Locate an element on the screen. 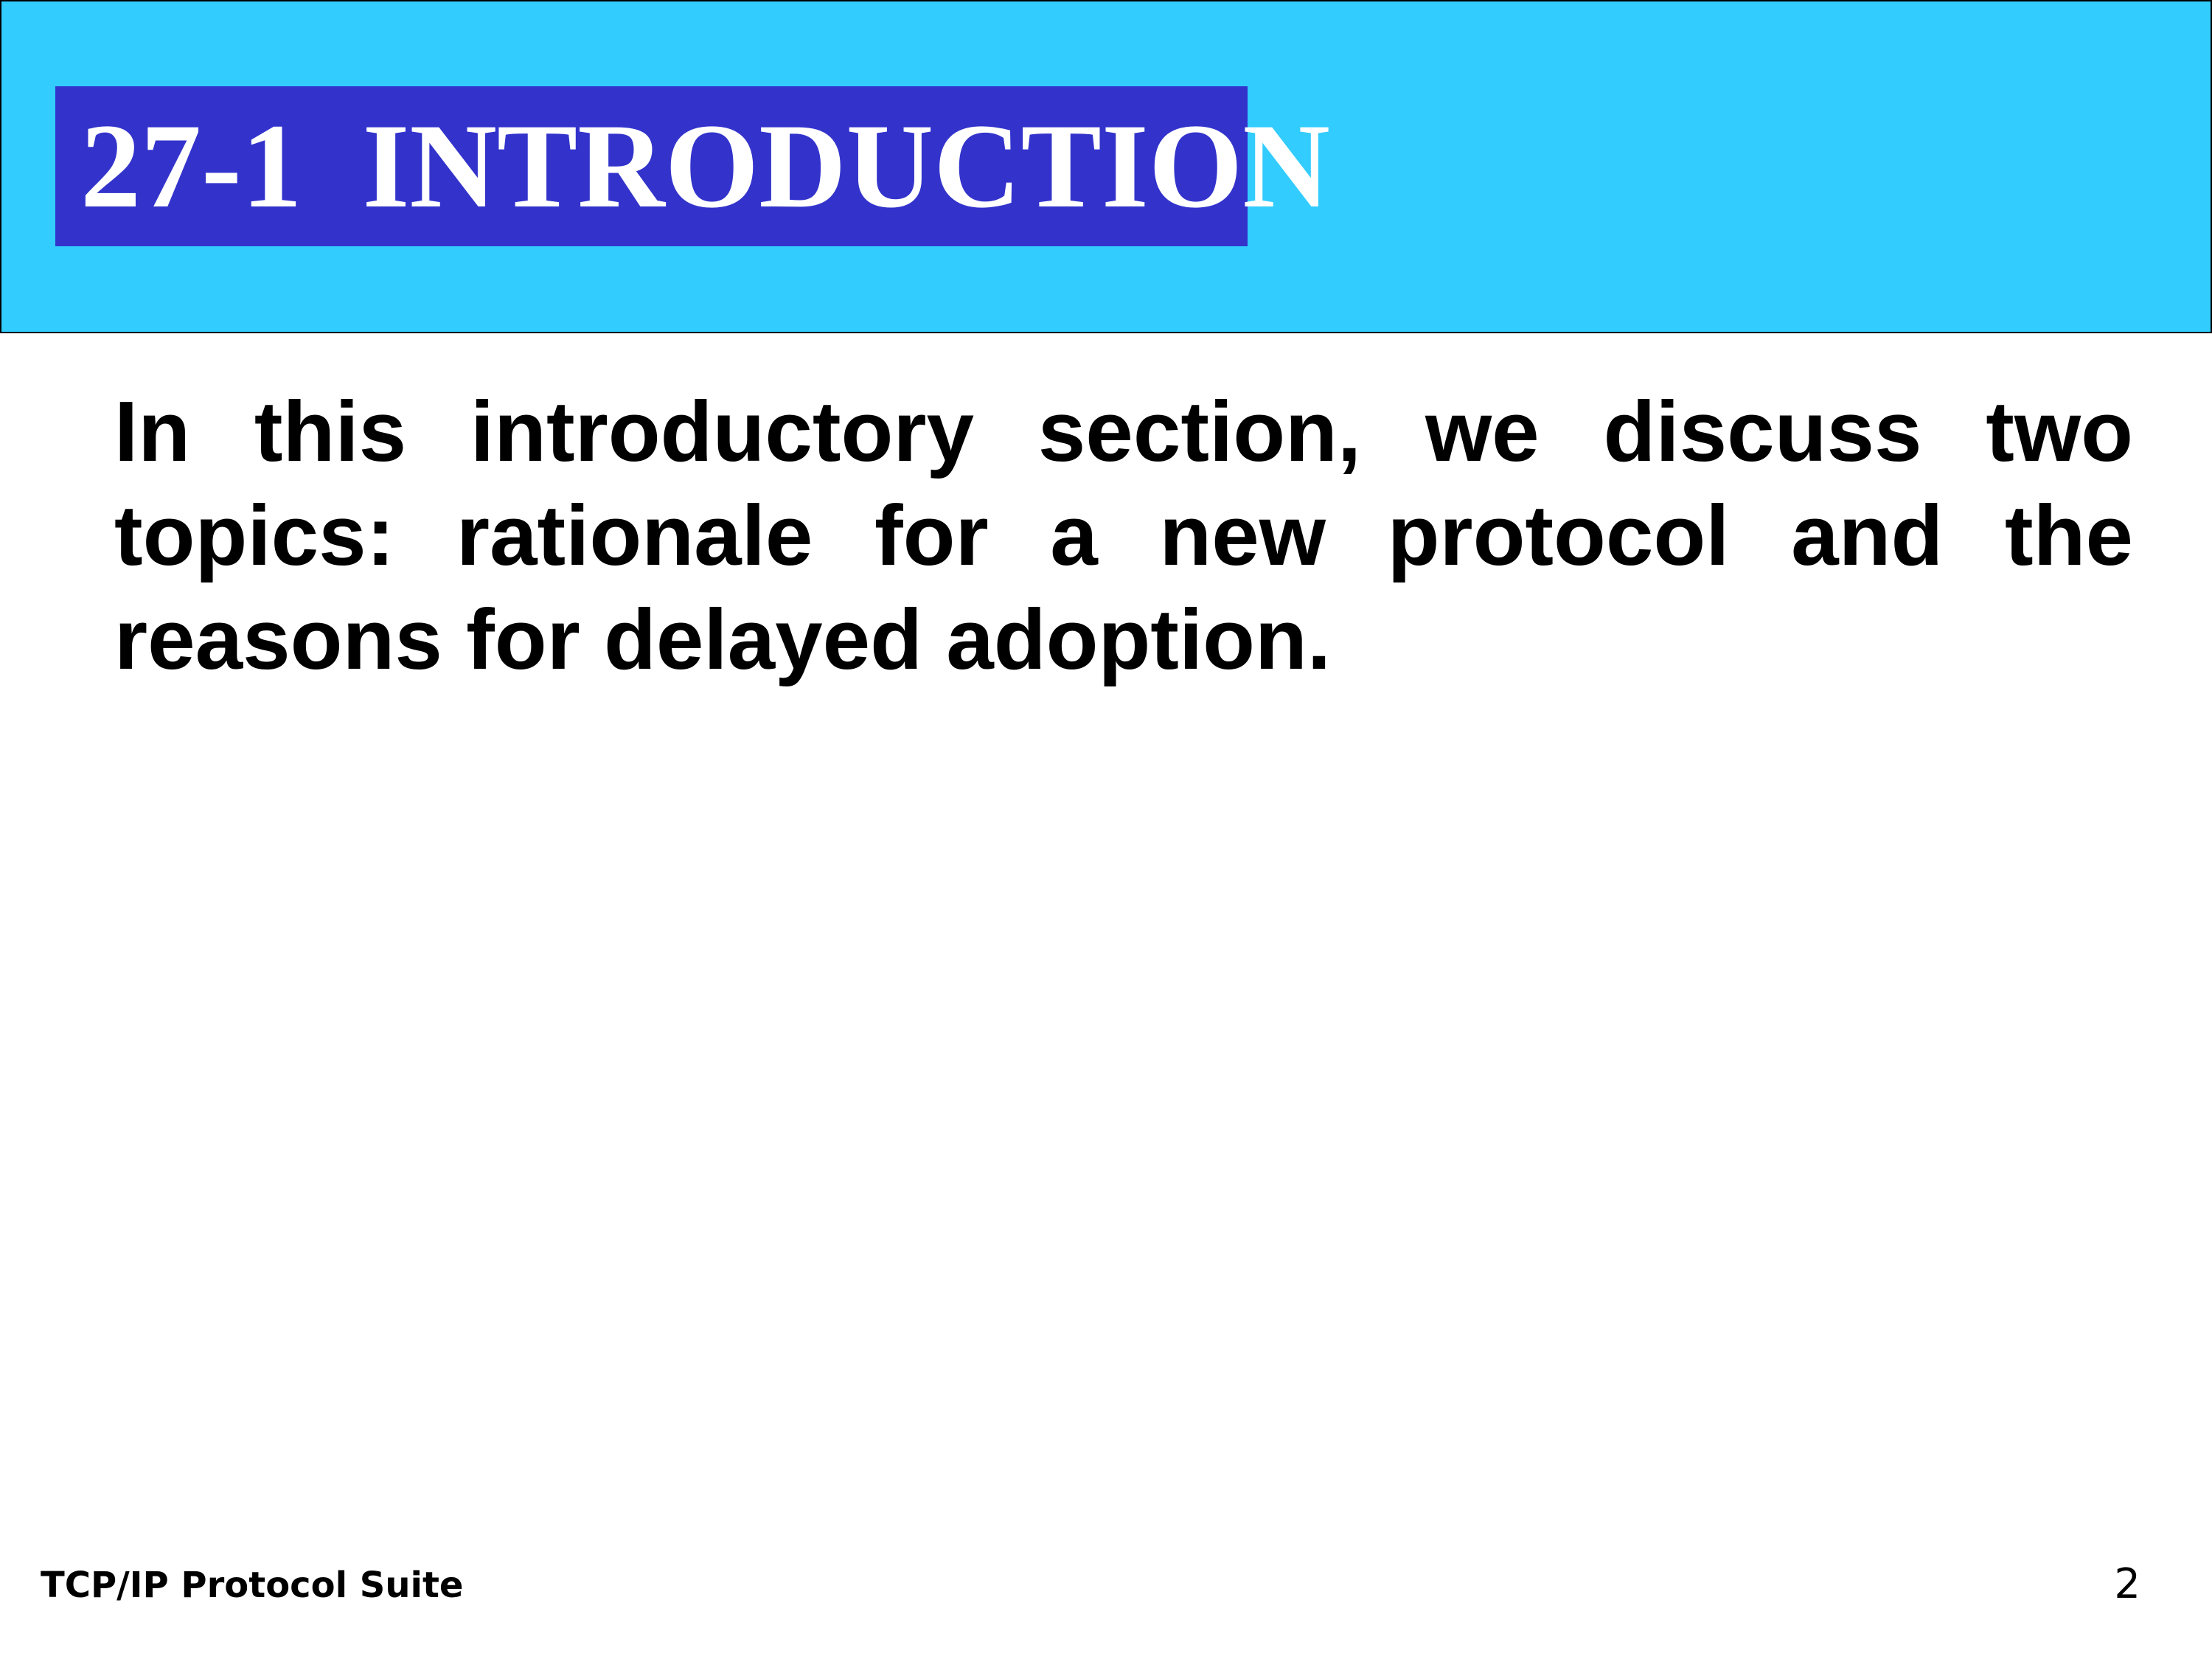 Image resolution: width=2212 pixels, height=1659 pixels. slide-title: 27-1 INTRODUCTION is located at coordinates (705, 166).